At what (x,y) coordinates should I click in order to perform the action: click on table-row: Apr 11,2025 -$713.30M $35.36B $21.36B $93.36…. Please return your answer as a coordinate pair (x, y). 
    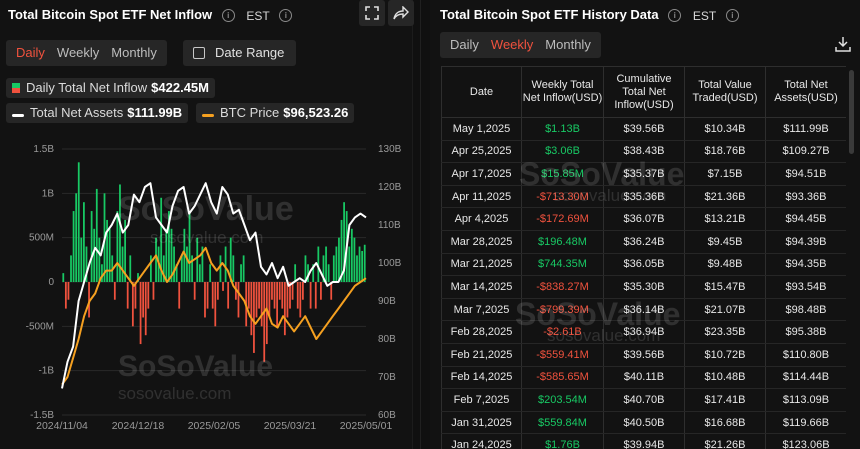
    Looking at the image, I should click on (643, 197).